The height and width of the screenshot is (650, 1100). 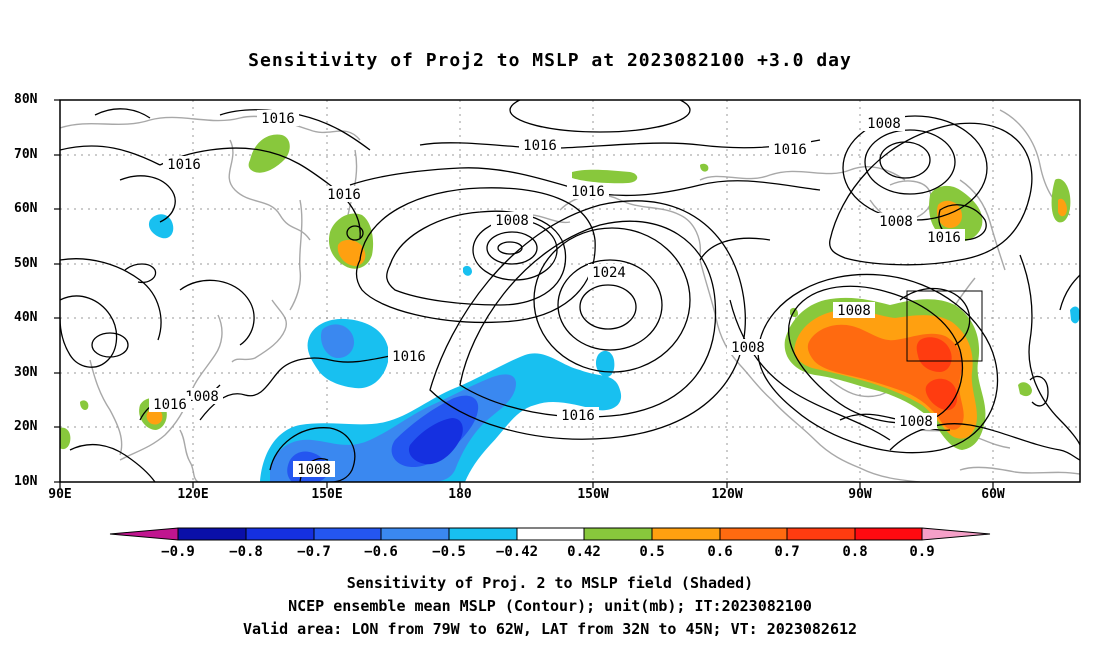 What do you see at coordinates (26, 372) in the screenshot?
I see `lat-label: 30N` at bounding box center [26, 372].